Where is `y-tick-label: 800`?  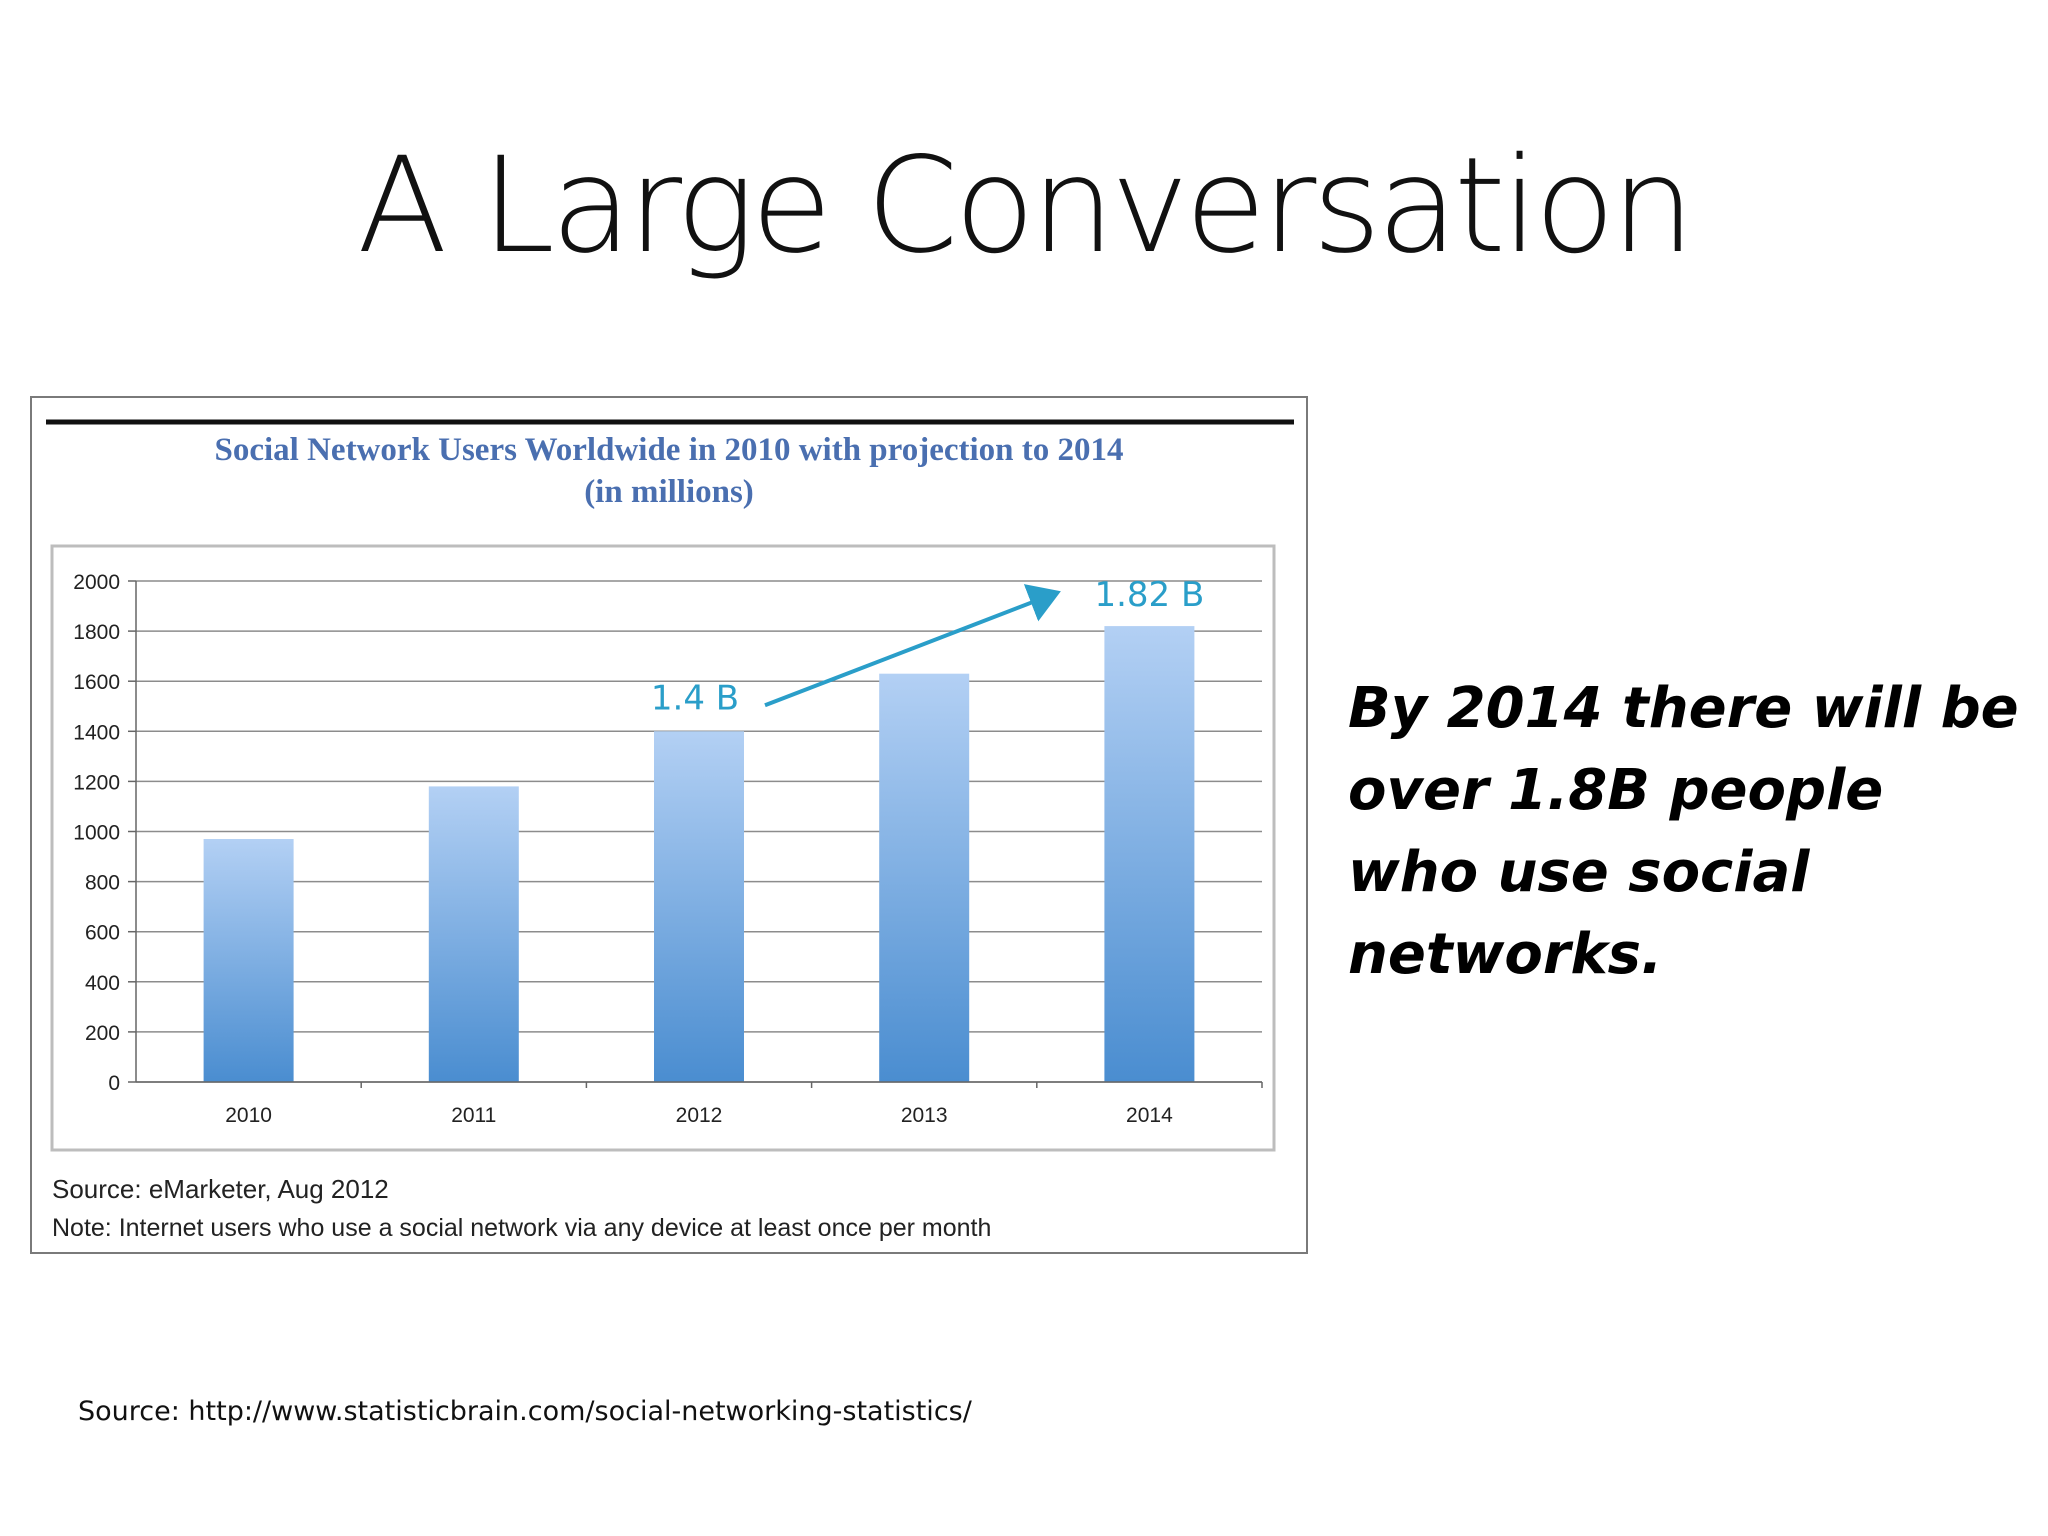 y-tick-label: 800 is located at coordinates (102, 883).